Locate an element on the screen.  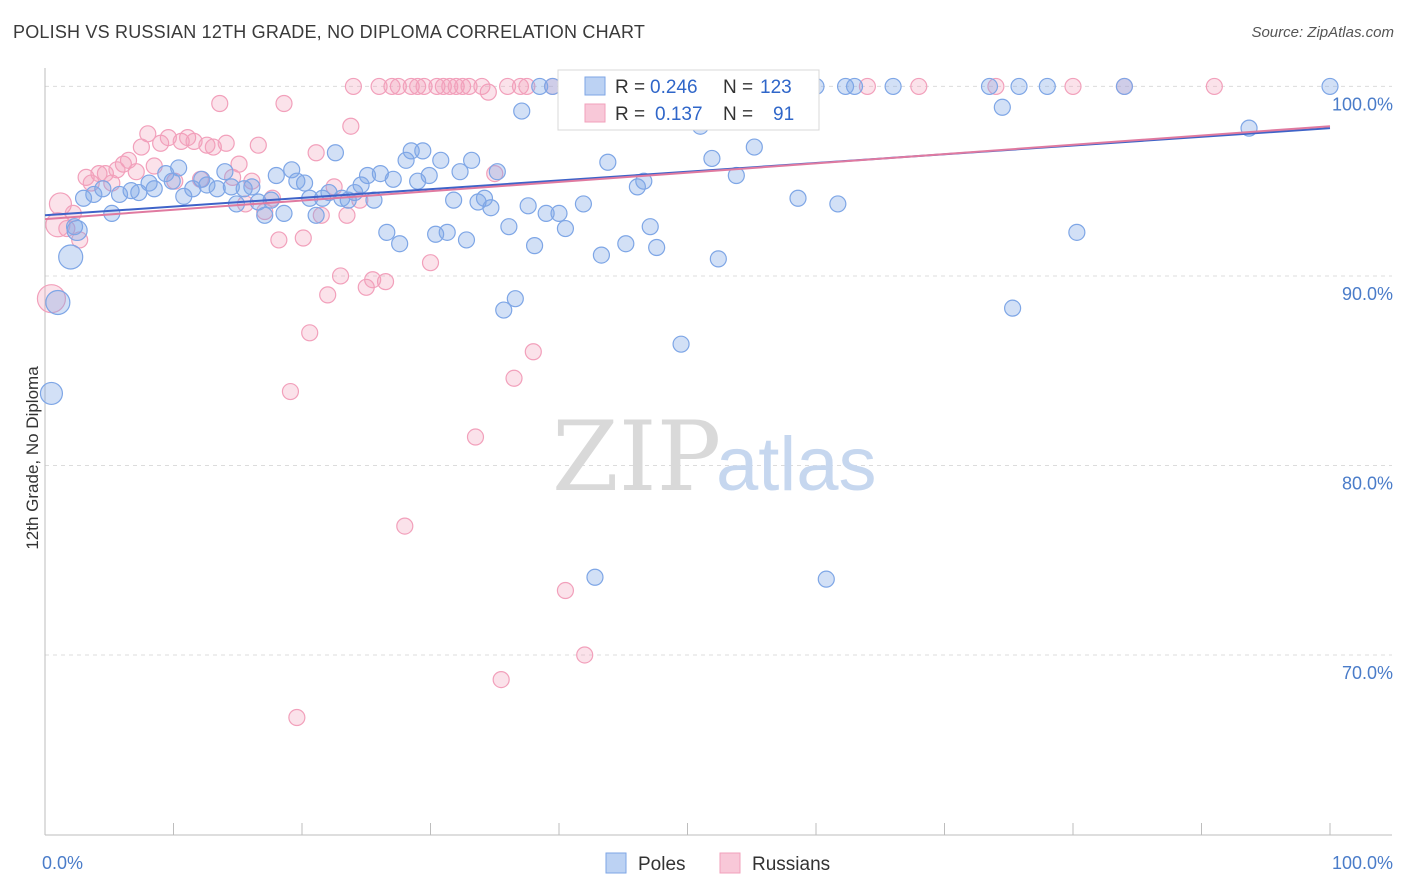
x-tick-label: 100.0% is located at coordinates (1362, 863).